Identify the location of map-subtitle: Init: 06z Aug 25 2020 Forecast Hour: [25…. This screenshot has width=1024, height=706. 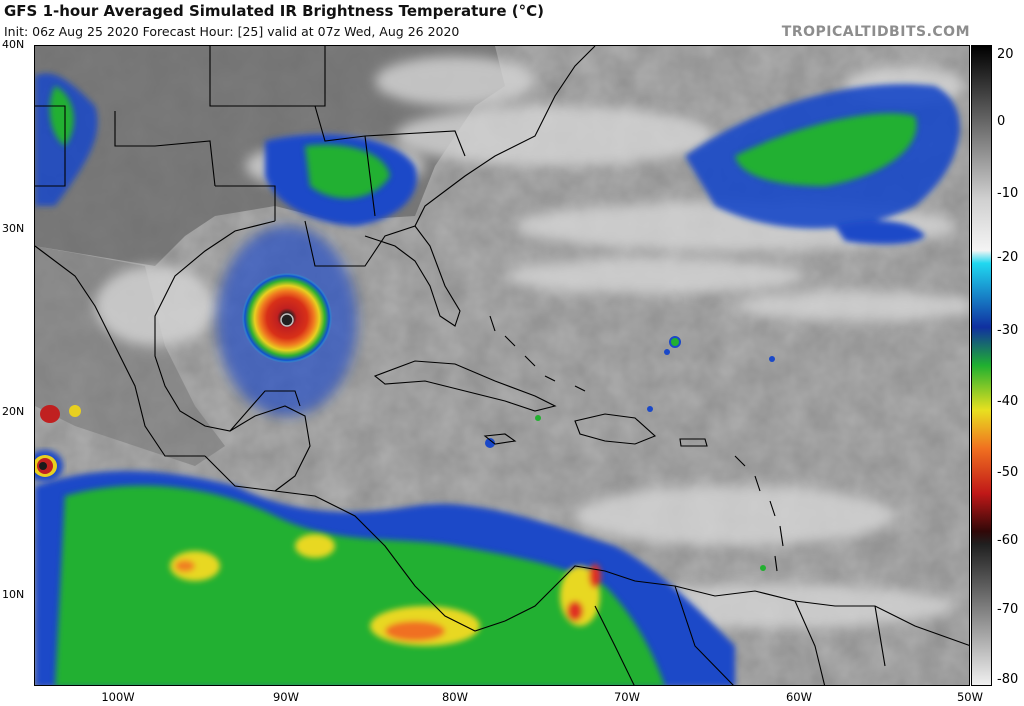
(232, 31).